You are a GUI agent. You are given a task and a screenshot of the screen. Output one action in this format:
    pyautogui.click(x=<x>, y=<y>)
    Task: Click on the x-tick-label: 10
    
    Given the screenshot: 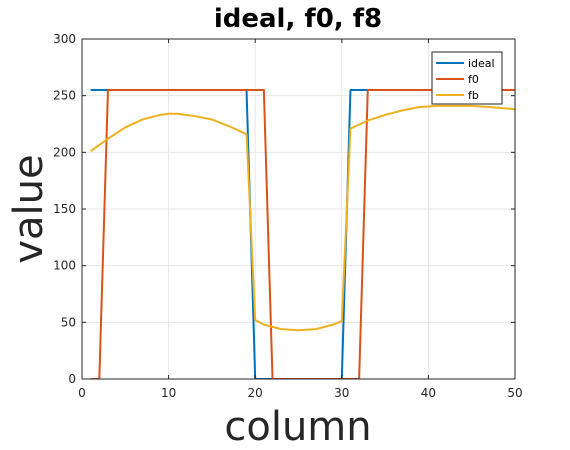 What is the action you would take?
    pyautogui.click(x=168, y=393)
    